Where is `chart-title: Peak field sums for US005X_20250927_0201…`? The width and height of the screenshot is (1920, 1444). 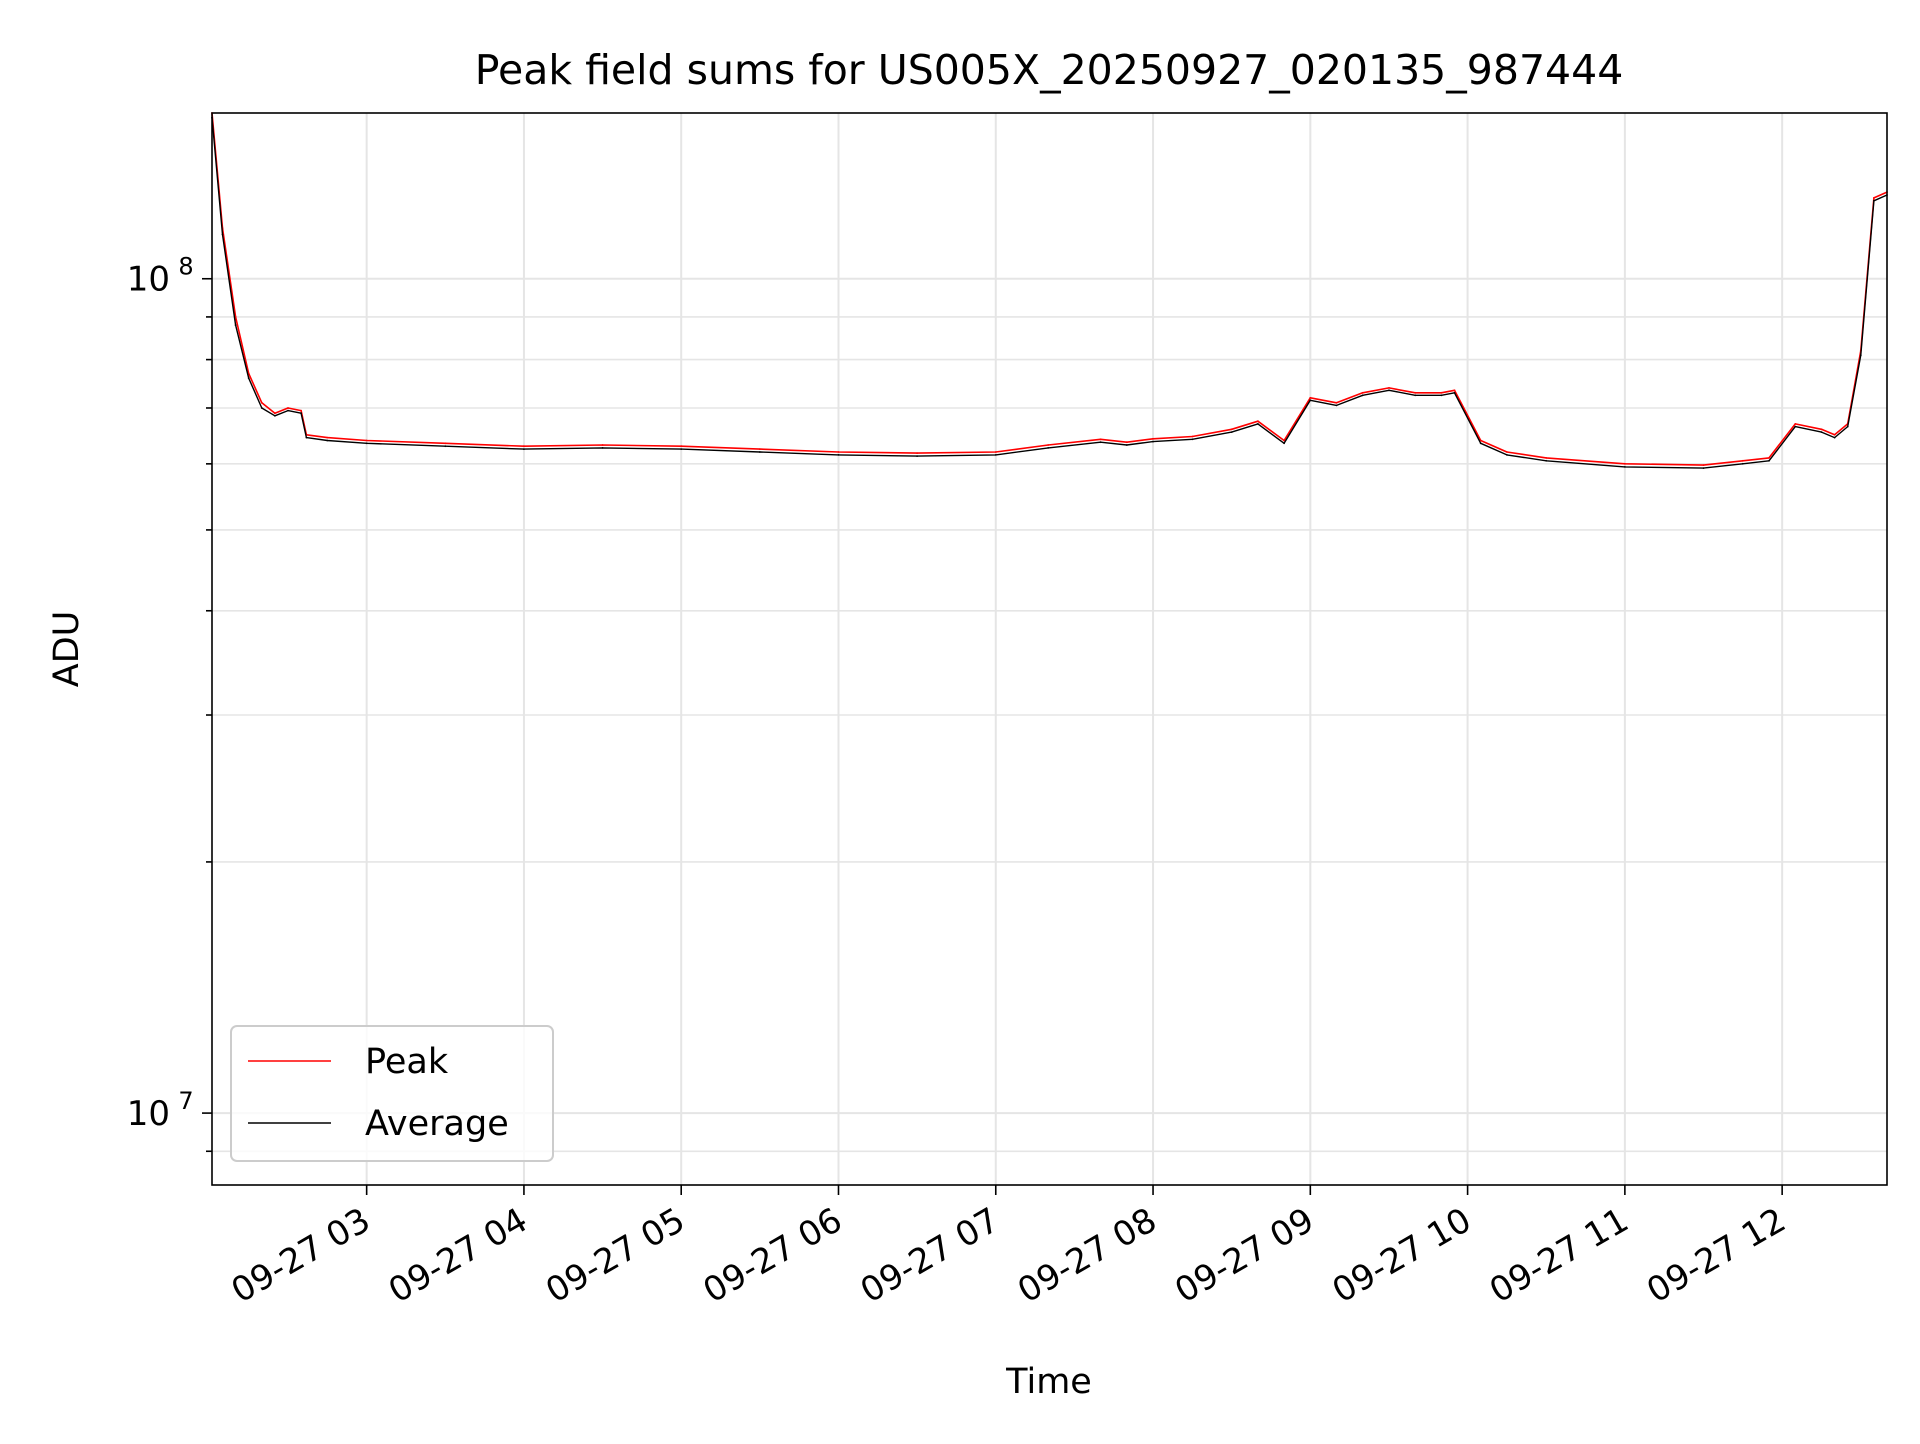 chart-title: Peak field sums for US005X_20250927_0201… is located at coordinates (1049, 70).